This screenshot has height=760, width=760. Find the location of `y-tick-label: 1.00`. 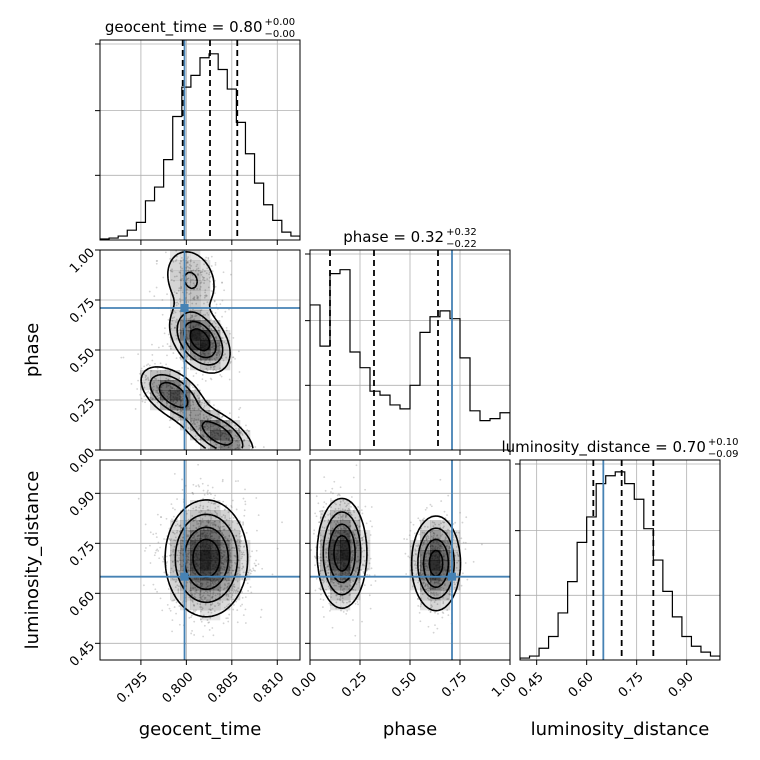

y-tick-label: 1.00 is located at coordinates (82, 260).